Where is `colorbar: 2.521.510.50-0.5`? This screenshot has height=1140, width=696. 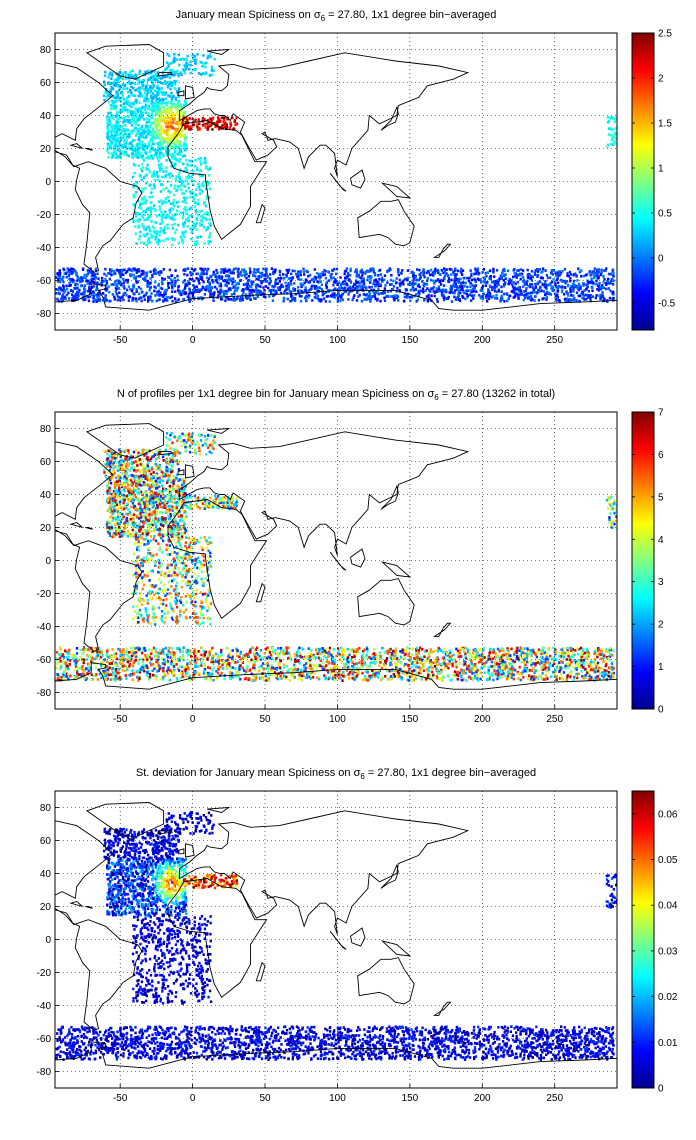
colorbar: 2.521.510.50-0.5 is located at coordinates (653, 180).